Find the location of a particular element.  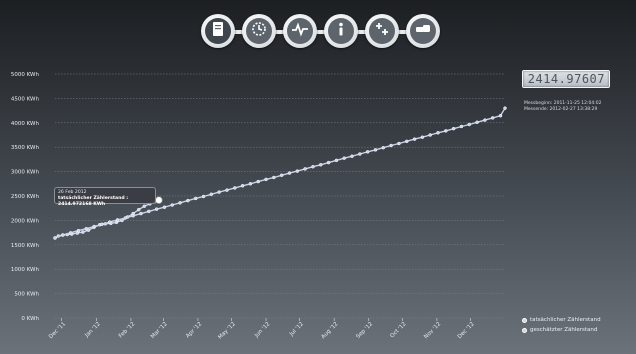

main-toolbar is located at coordinates (320, 32).